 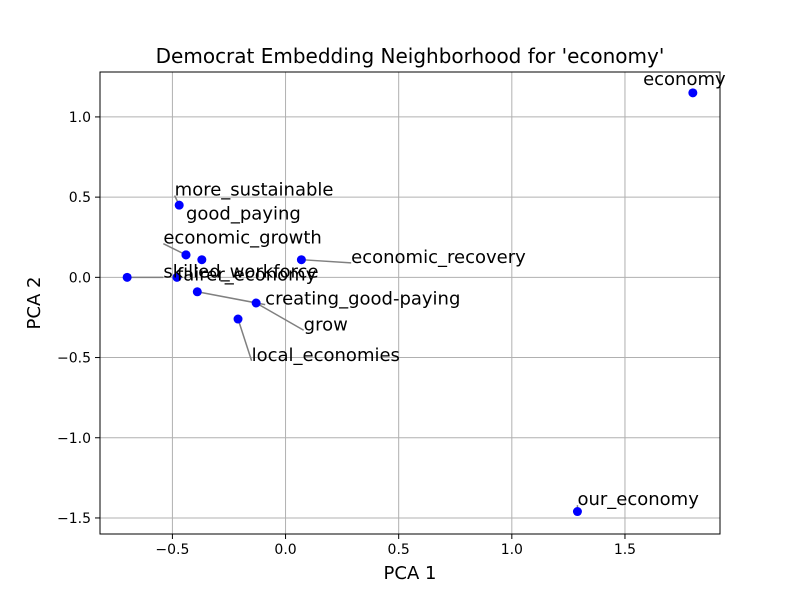 I want to click on point-label: our_economy, so click(x=638, y=499).